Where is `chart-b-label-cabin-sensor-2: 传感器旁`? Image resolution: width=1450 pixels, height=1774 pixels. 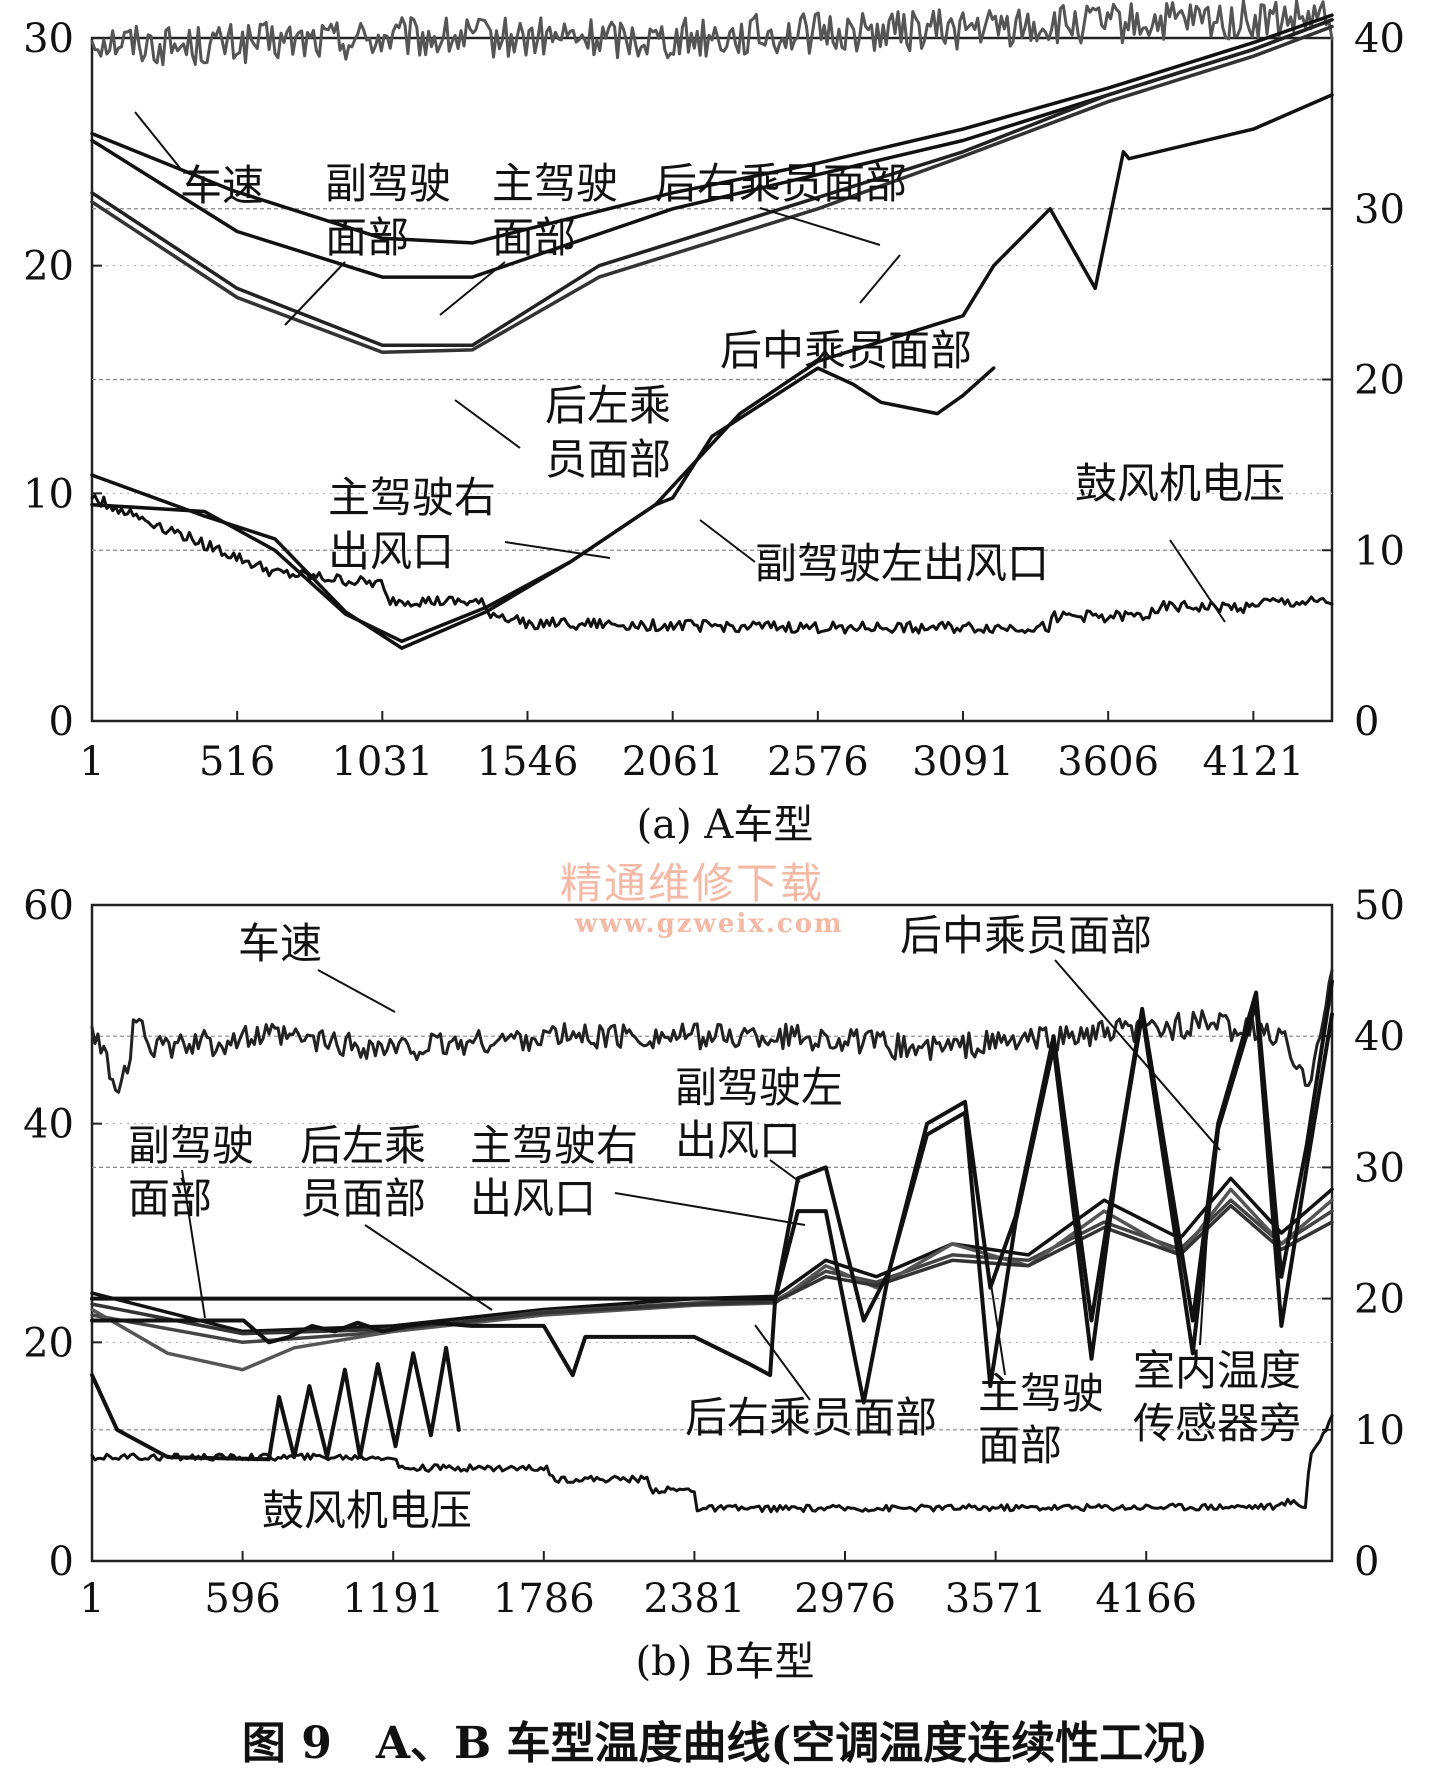
chart-b-label-cabin-sensor-2: 传感器旁 is located at coordinates (1217, 1423).